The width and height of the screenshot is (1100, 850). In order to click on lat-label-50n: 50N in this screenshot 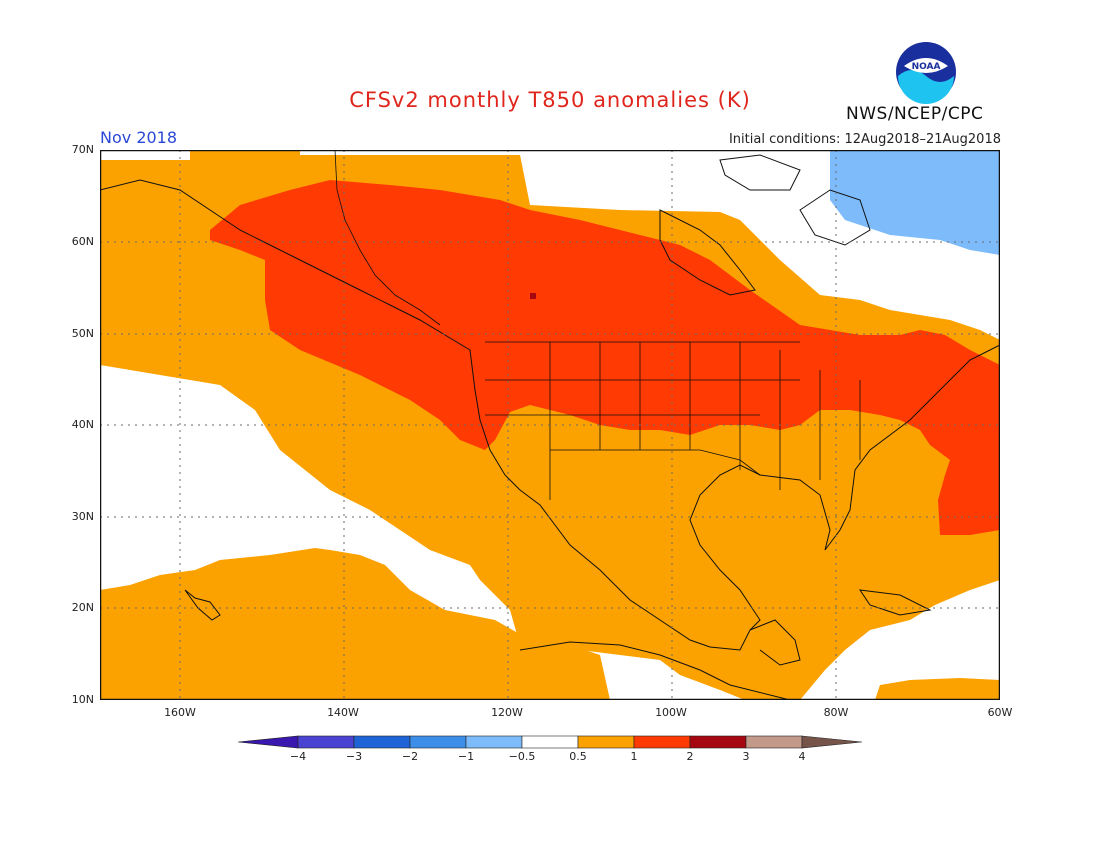, I will do `click(82, 333)`.